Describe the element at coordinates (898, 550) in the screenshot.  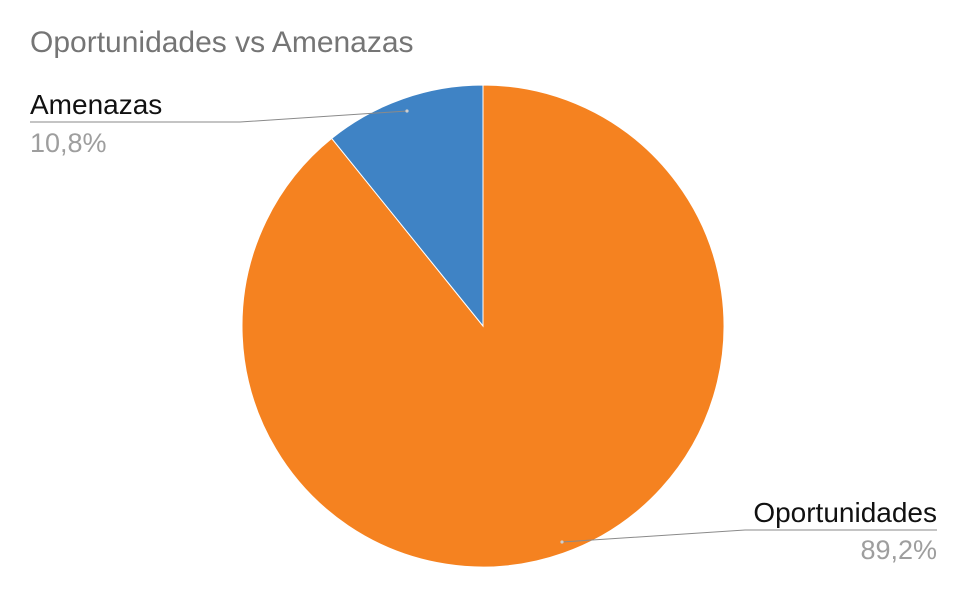
I see `slice-percent-oportunidades: 89,2%` at that location.